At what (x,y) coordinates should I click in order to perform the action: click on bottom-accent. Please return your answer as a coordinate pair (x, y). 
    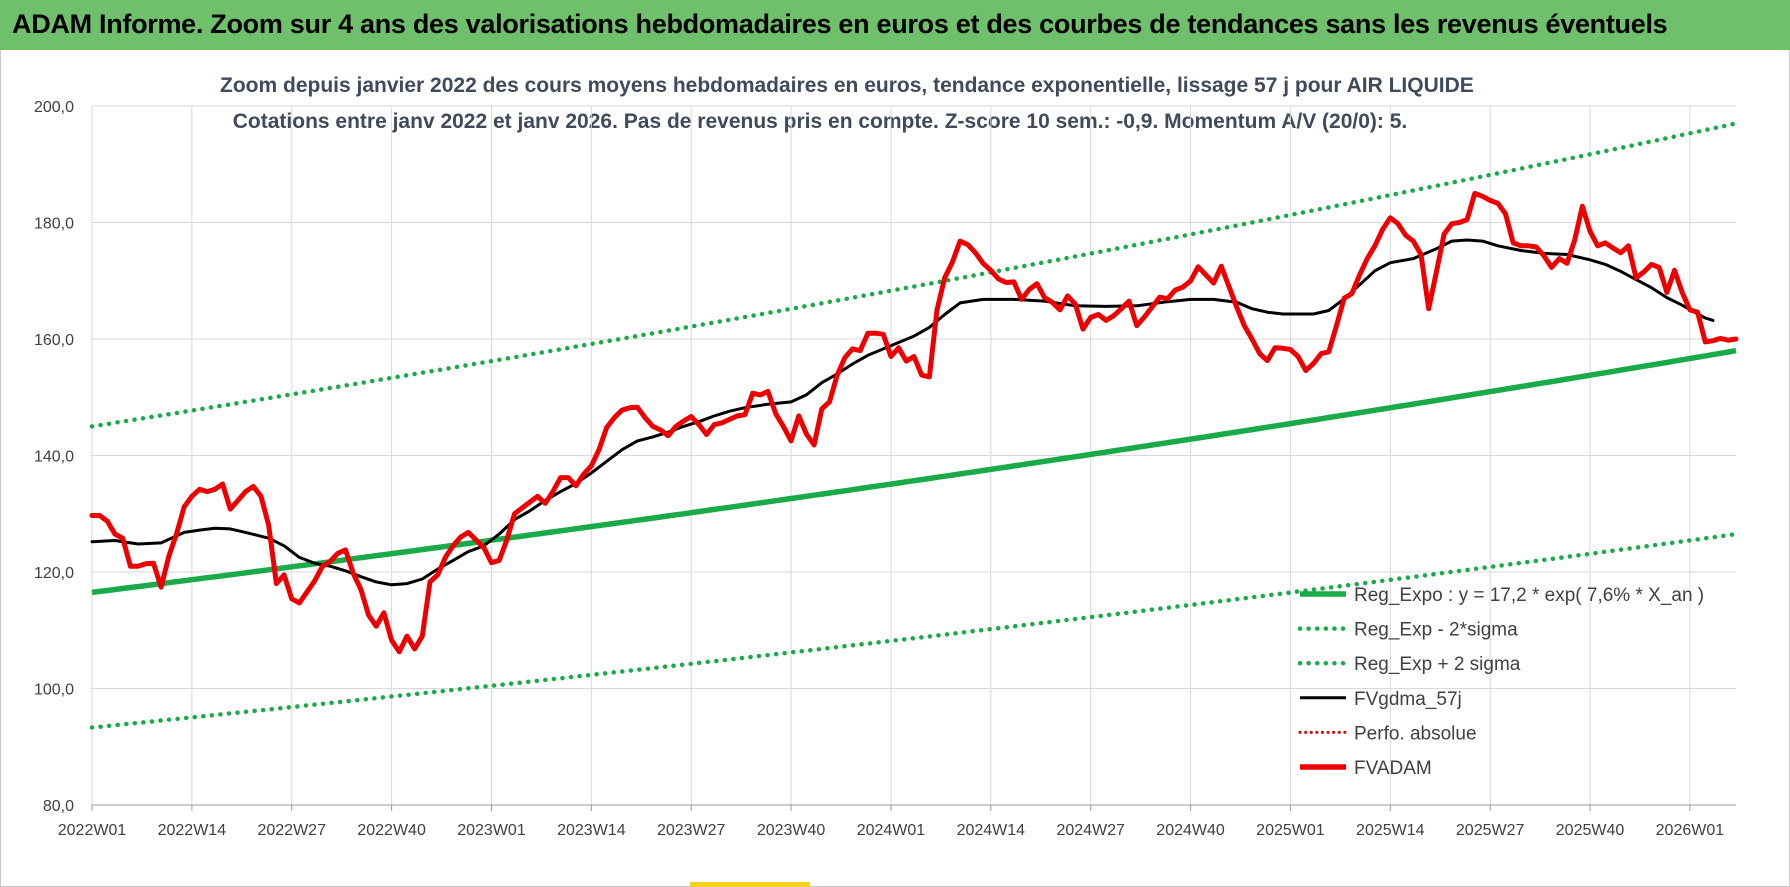
    Looking at the image, I should click on (750, 884).